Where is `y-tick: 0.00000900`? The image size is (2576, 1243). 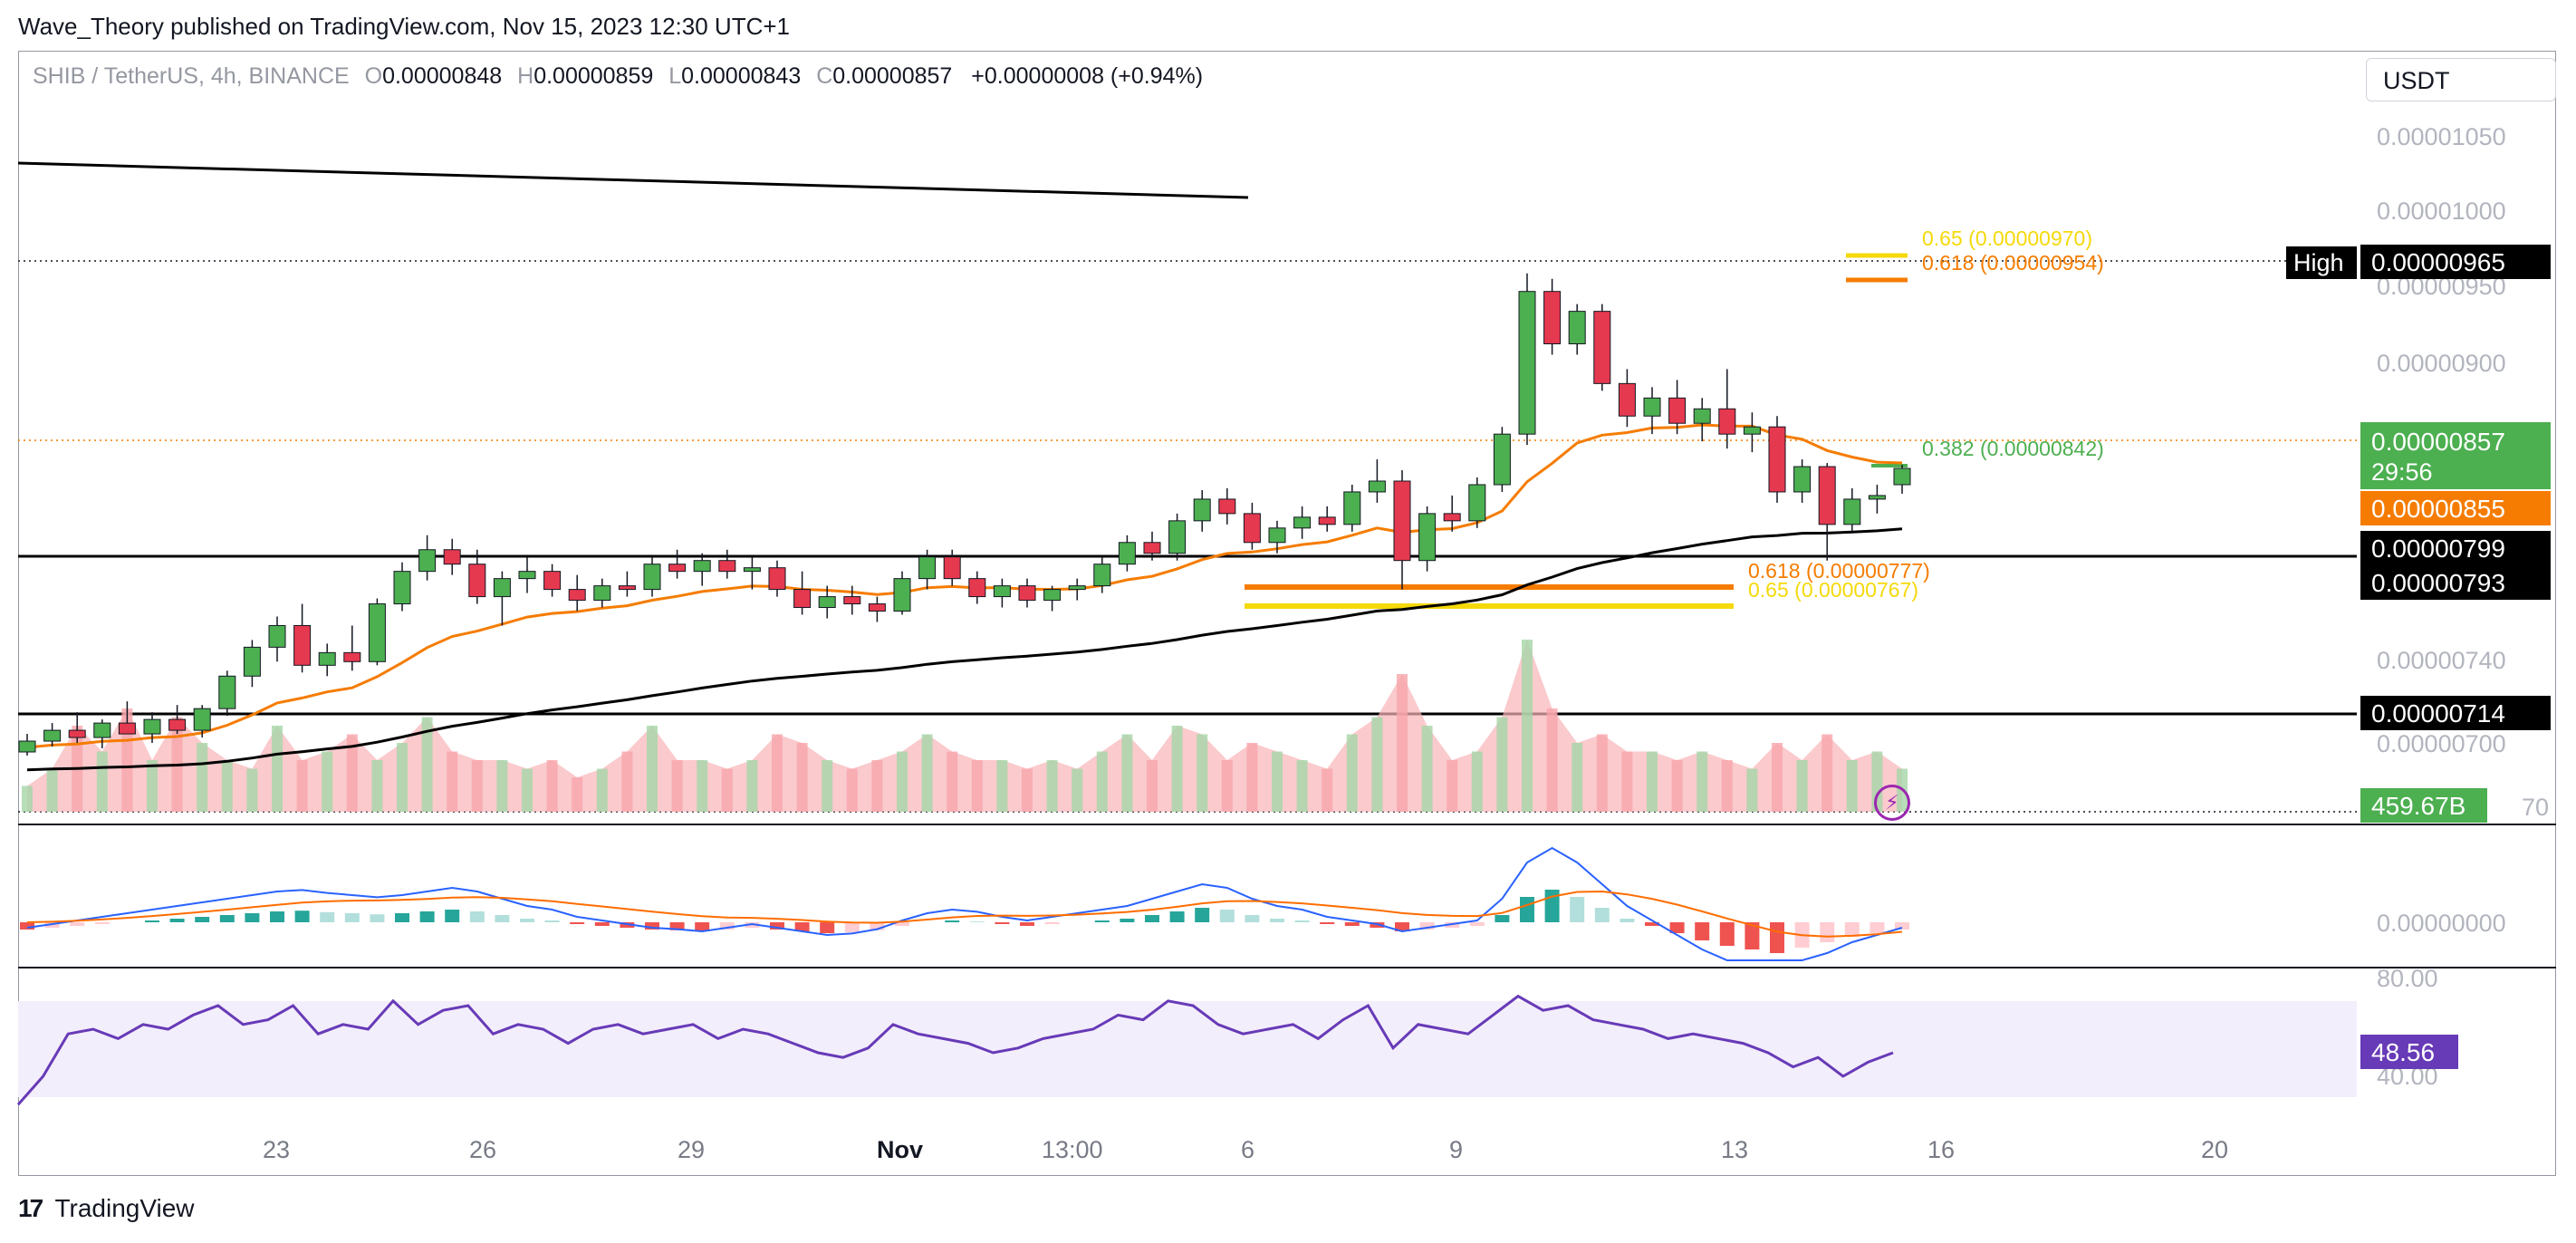
y-tick: 0.00000900 is located at coordinates (2441, 363).